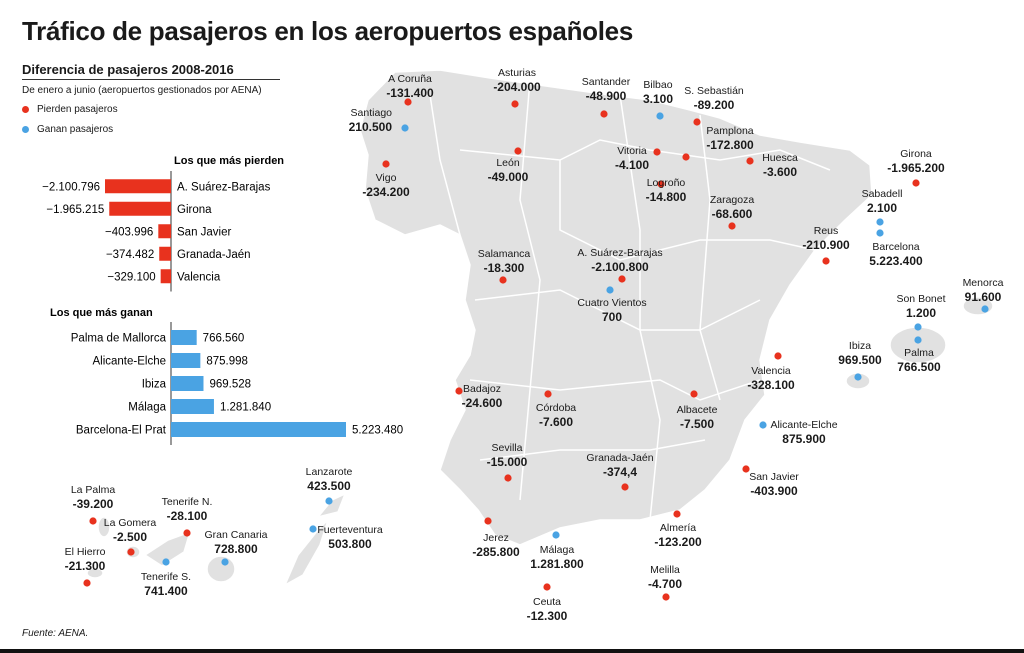  Describe the element at coordinates (921, 313) in the screenshot. I see `airport-value: 1.200` at that location.